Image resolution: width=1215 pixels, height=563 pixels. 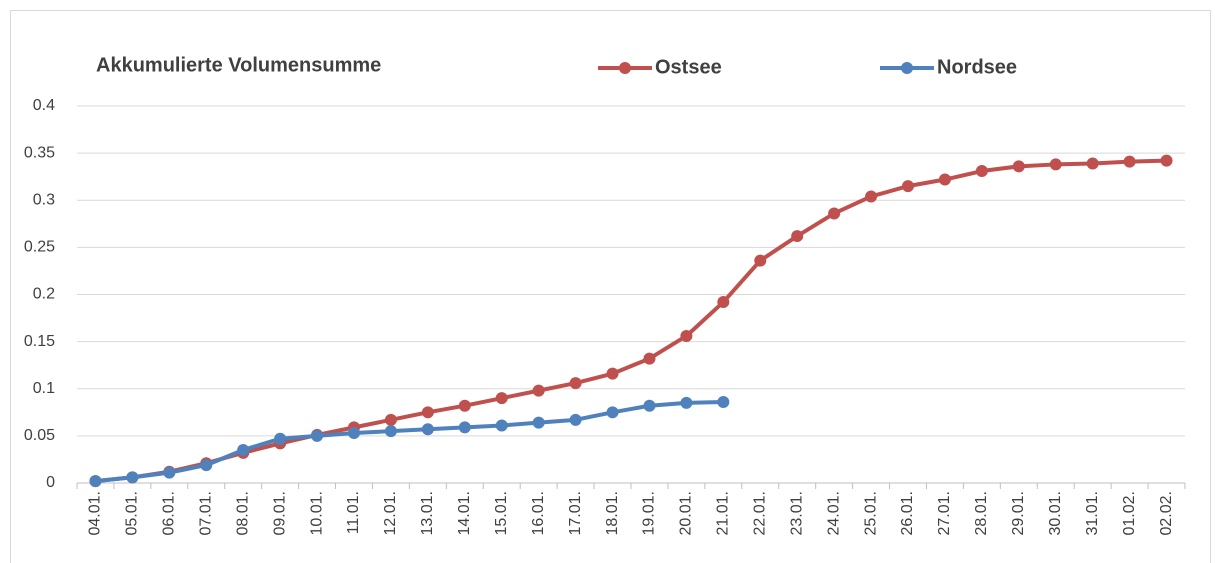 What do you see at coordinates (501, 513) in the screenshot?
I see `x-tick-label: 15.01.` at bounding box center [501, 513].